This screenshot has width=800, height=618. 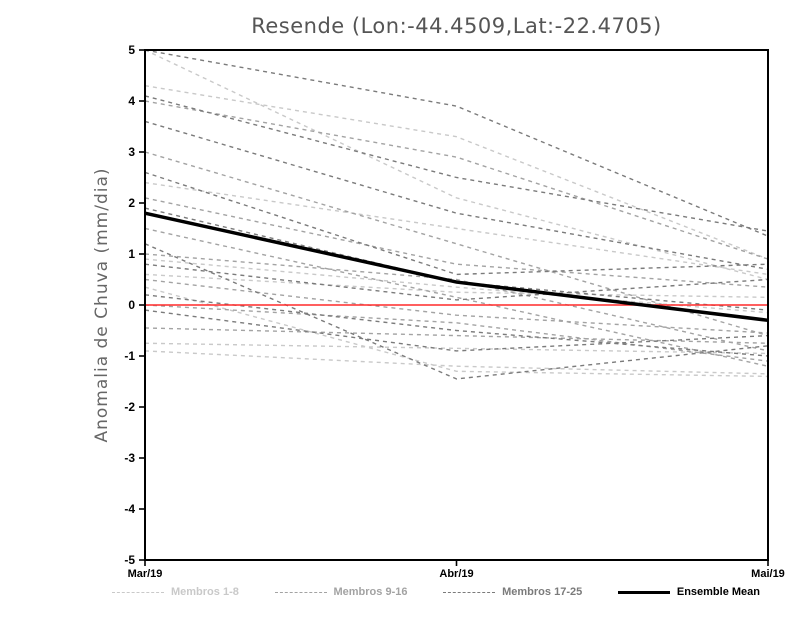 What do you see at coordinates (768, 574) in the screenshot?
I see `x-tick-label: Mai/19` at bounding box center [768, 574].